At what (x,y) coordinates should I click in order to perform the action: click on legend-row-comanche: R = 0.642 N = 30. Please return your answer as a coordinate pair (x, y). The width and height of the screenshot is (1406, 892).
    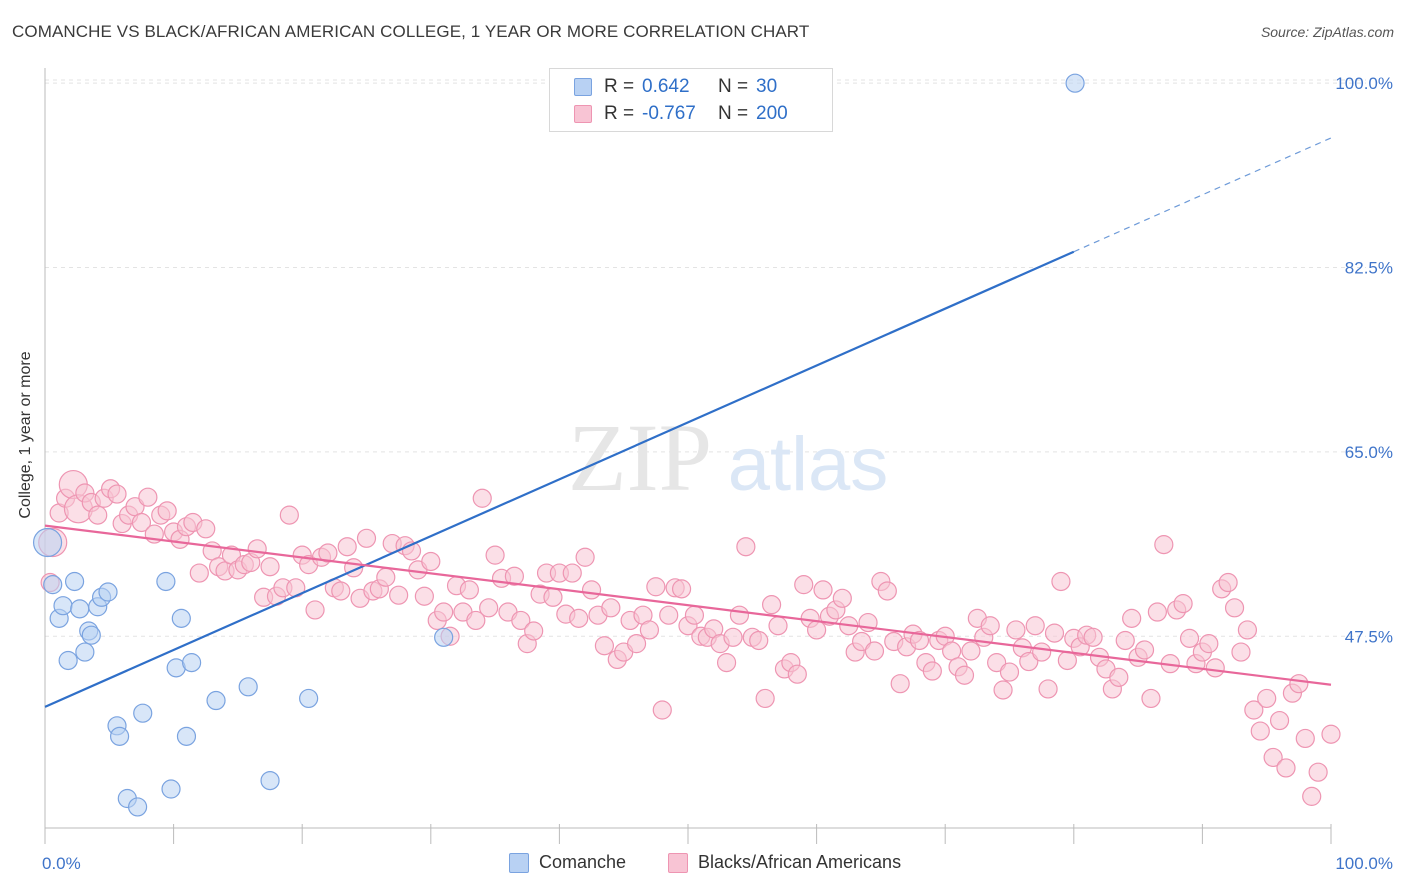
    Looking at the image, I should click on (675, 87).